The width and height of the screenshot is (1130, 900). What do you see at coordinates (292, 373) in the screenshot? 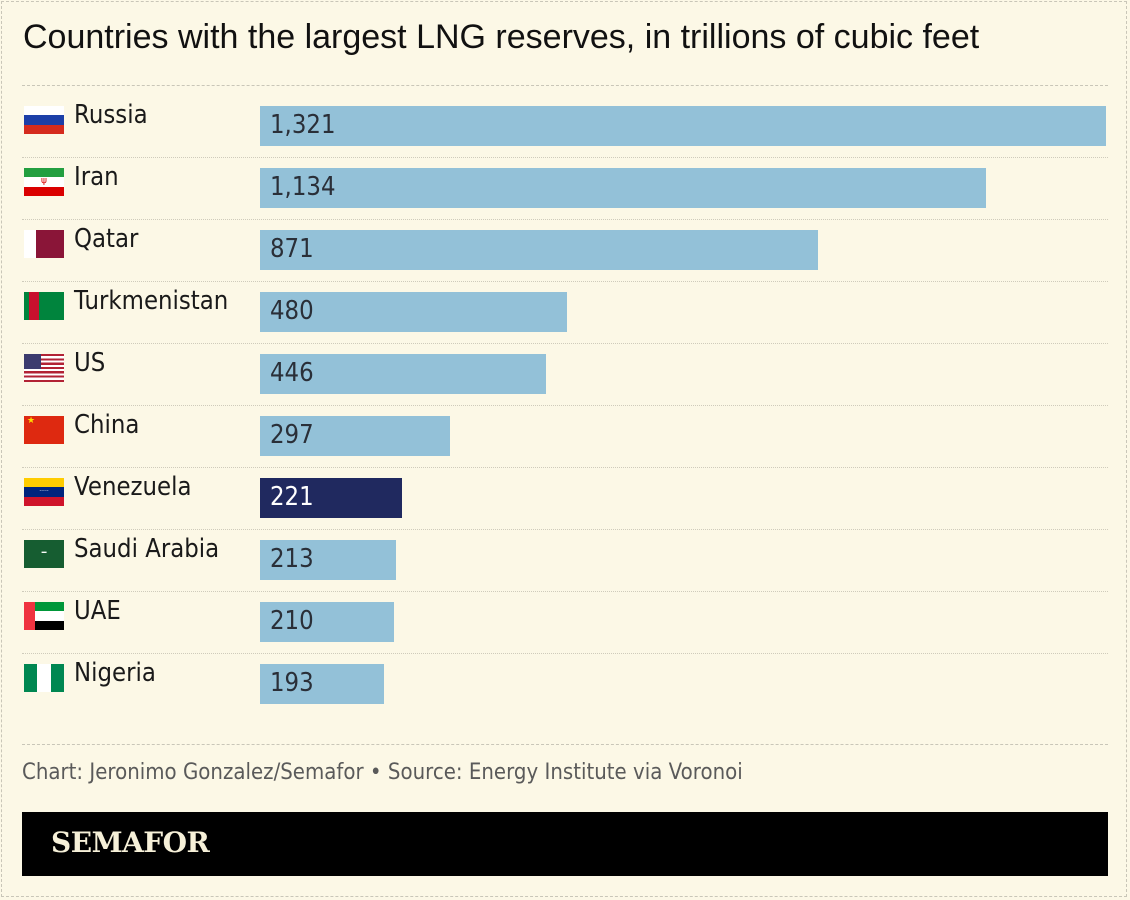
I see `value-label: 446` at bounding box center [292, 373].